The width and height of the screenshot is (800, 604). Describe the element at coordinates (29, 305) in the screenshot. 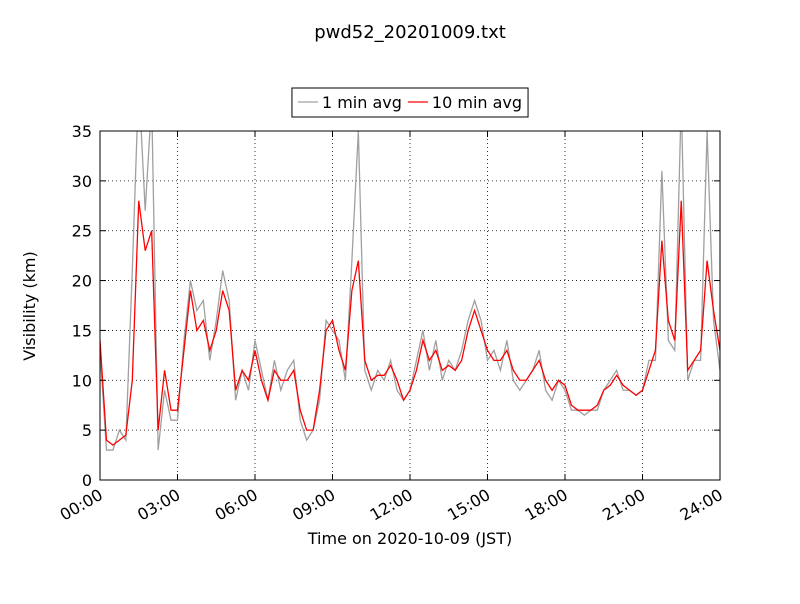

I see `y-axis-label: Visibility (km)` at that location.